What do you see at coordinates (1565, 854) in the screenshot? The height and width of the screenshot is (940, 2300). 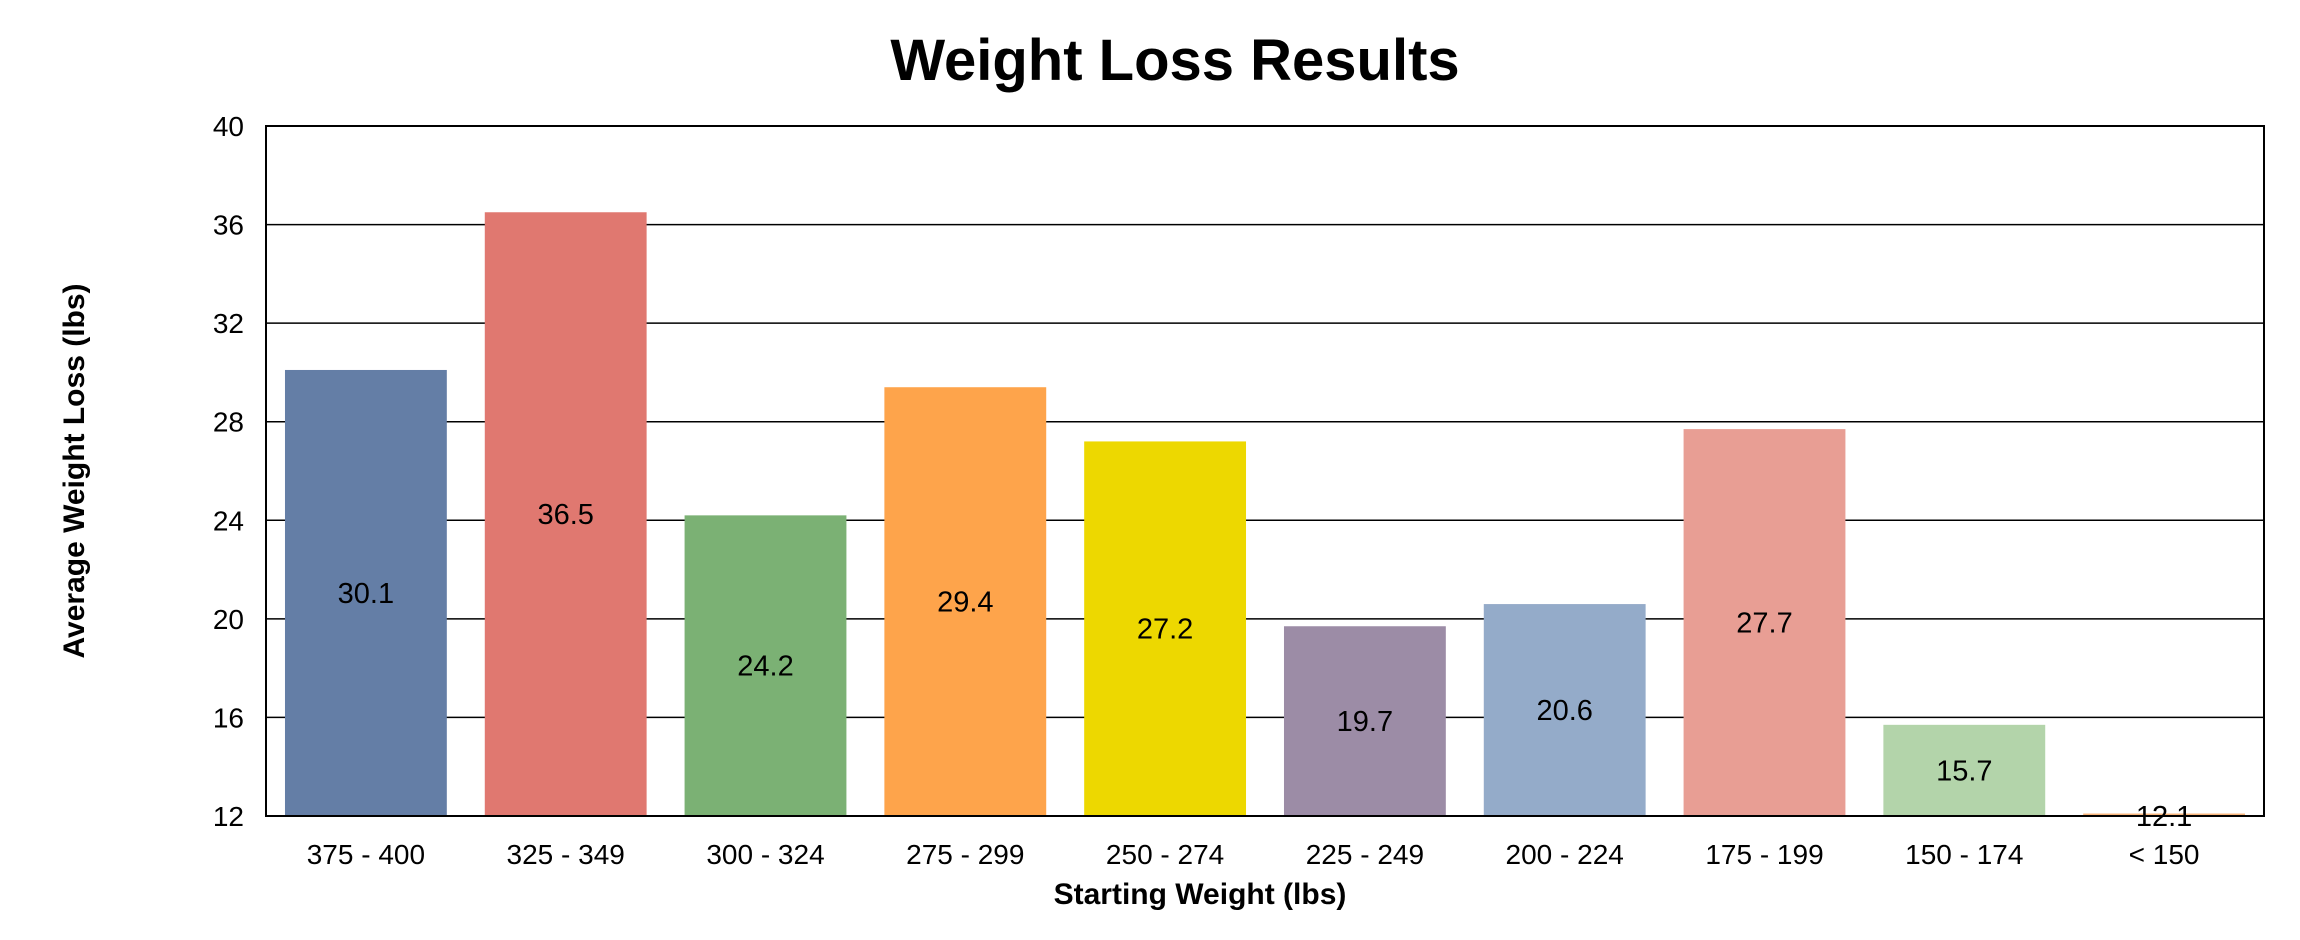 I see `x-tick-label: 200 - 224` at bounding box center [1565, 854].